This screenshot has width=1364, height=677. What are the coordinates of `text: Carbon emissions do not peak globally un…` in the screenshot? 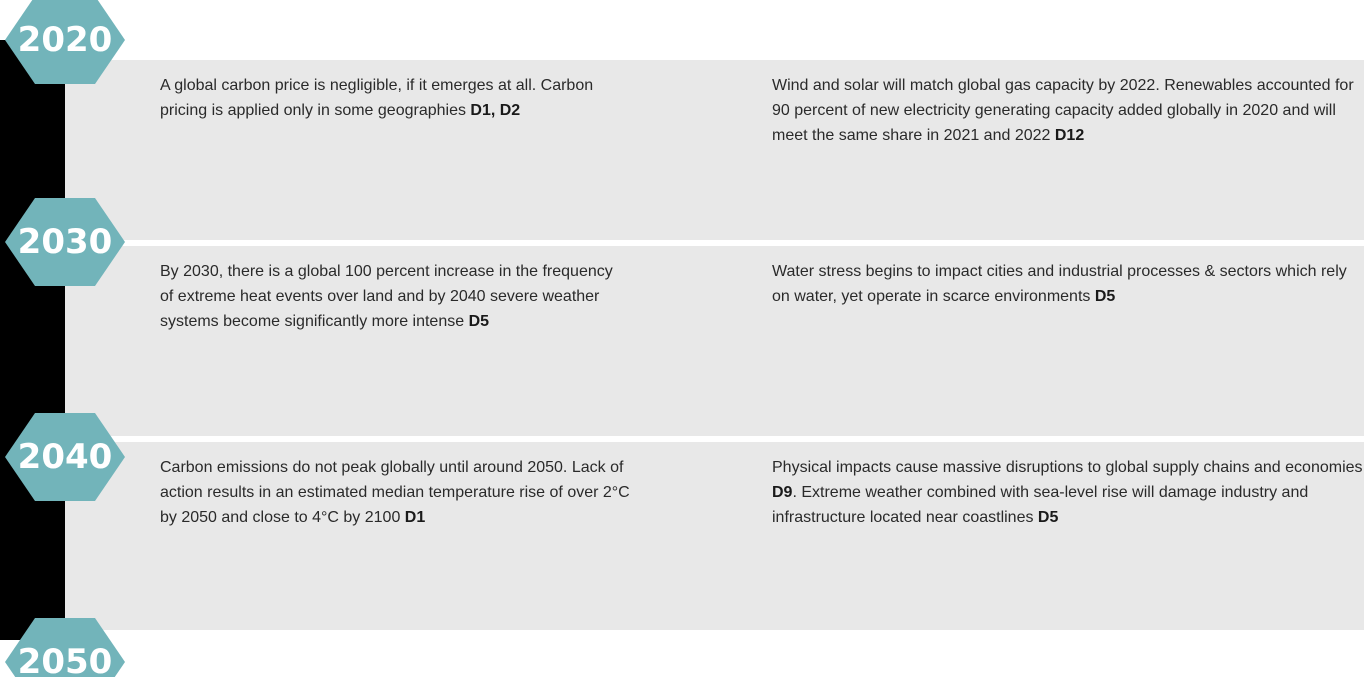 It's located at (395, 492).